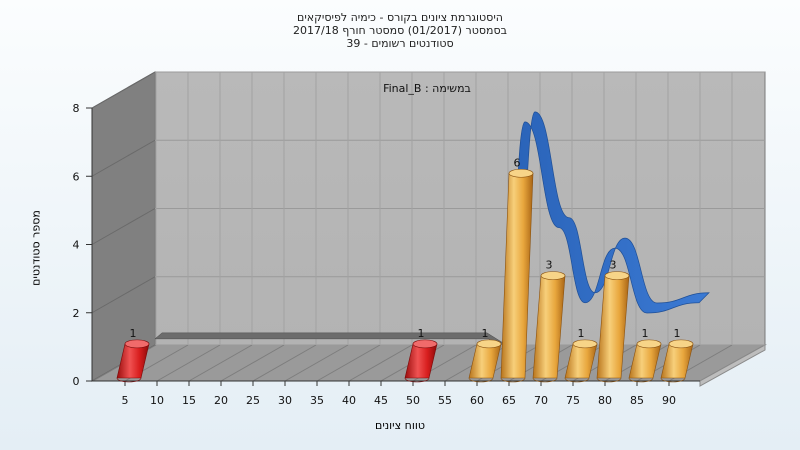  Describe the element at coordinates (76, 245) in the screenshot. I see `y-tick-label: 4` at that location.